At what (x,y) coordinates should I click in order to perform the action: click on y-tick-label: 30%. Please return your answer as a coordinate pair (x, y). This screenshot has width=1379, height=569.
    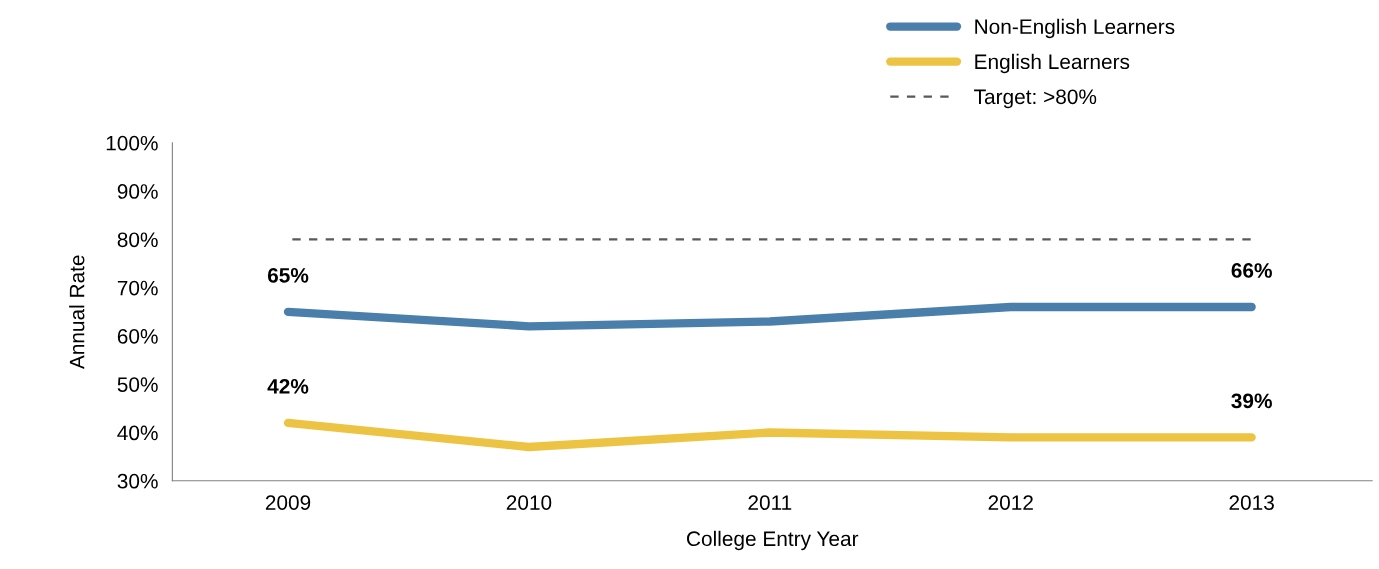
    Looking at the image, I should click on (137, 481).